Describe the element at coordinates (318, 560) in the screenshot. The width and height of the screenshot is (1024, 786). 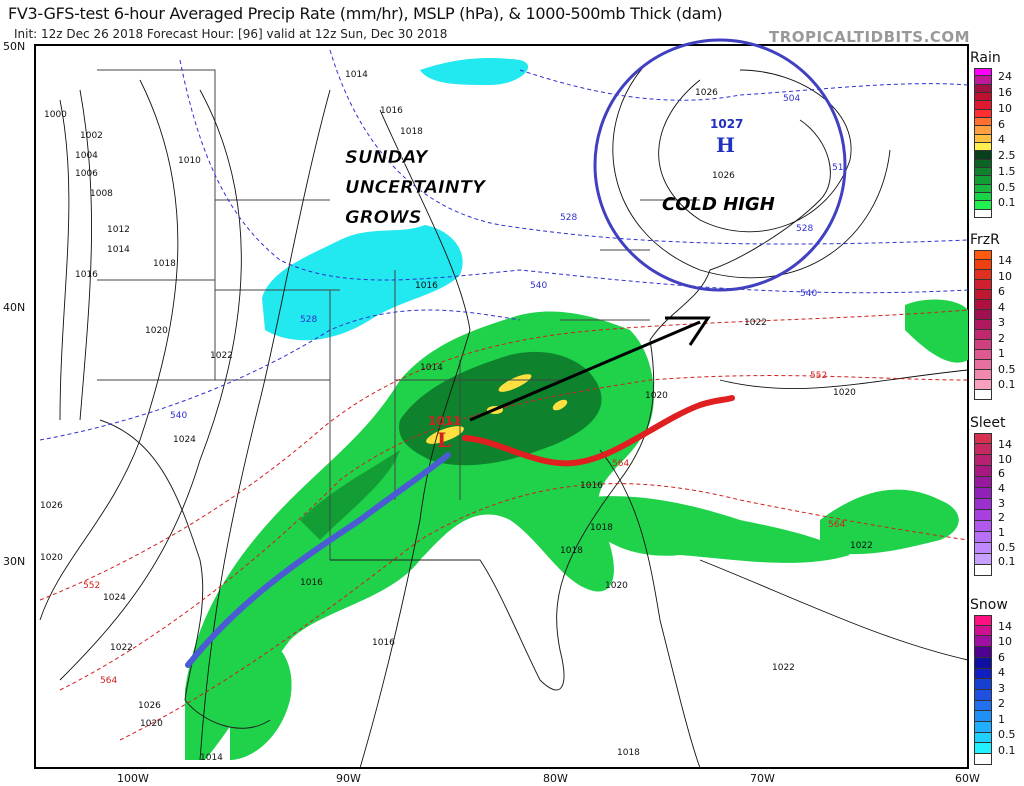
I see `cold-front-line` at that location.